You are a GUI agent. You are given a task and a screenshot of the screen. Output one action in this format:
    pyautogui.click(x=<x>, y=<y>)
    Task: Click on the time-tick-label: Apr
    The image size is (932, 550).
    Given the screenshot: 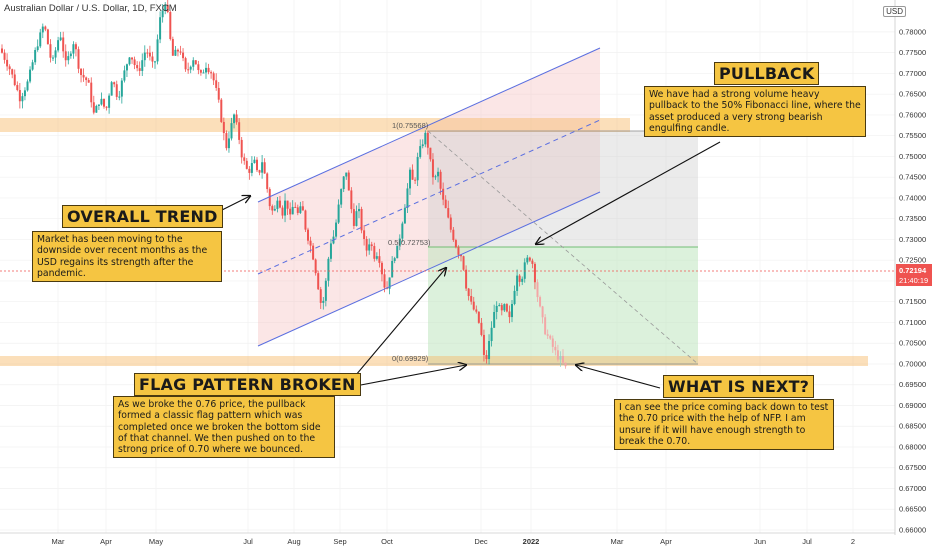 What is the action you would take?
    pyautogui.click(x=106, y=541)
    